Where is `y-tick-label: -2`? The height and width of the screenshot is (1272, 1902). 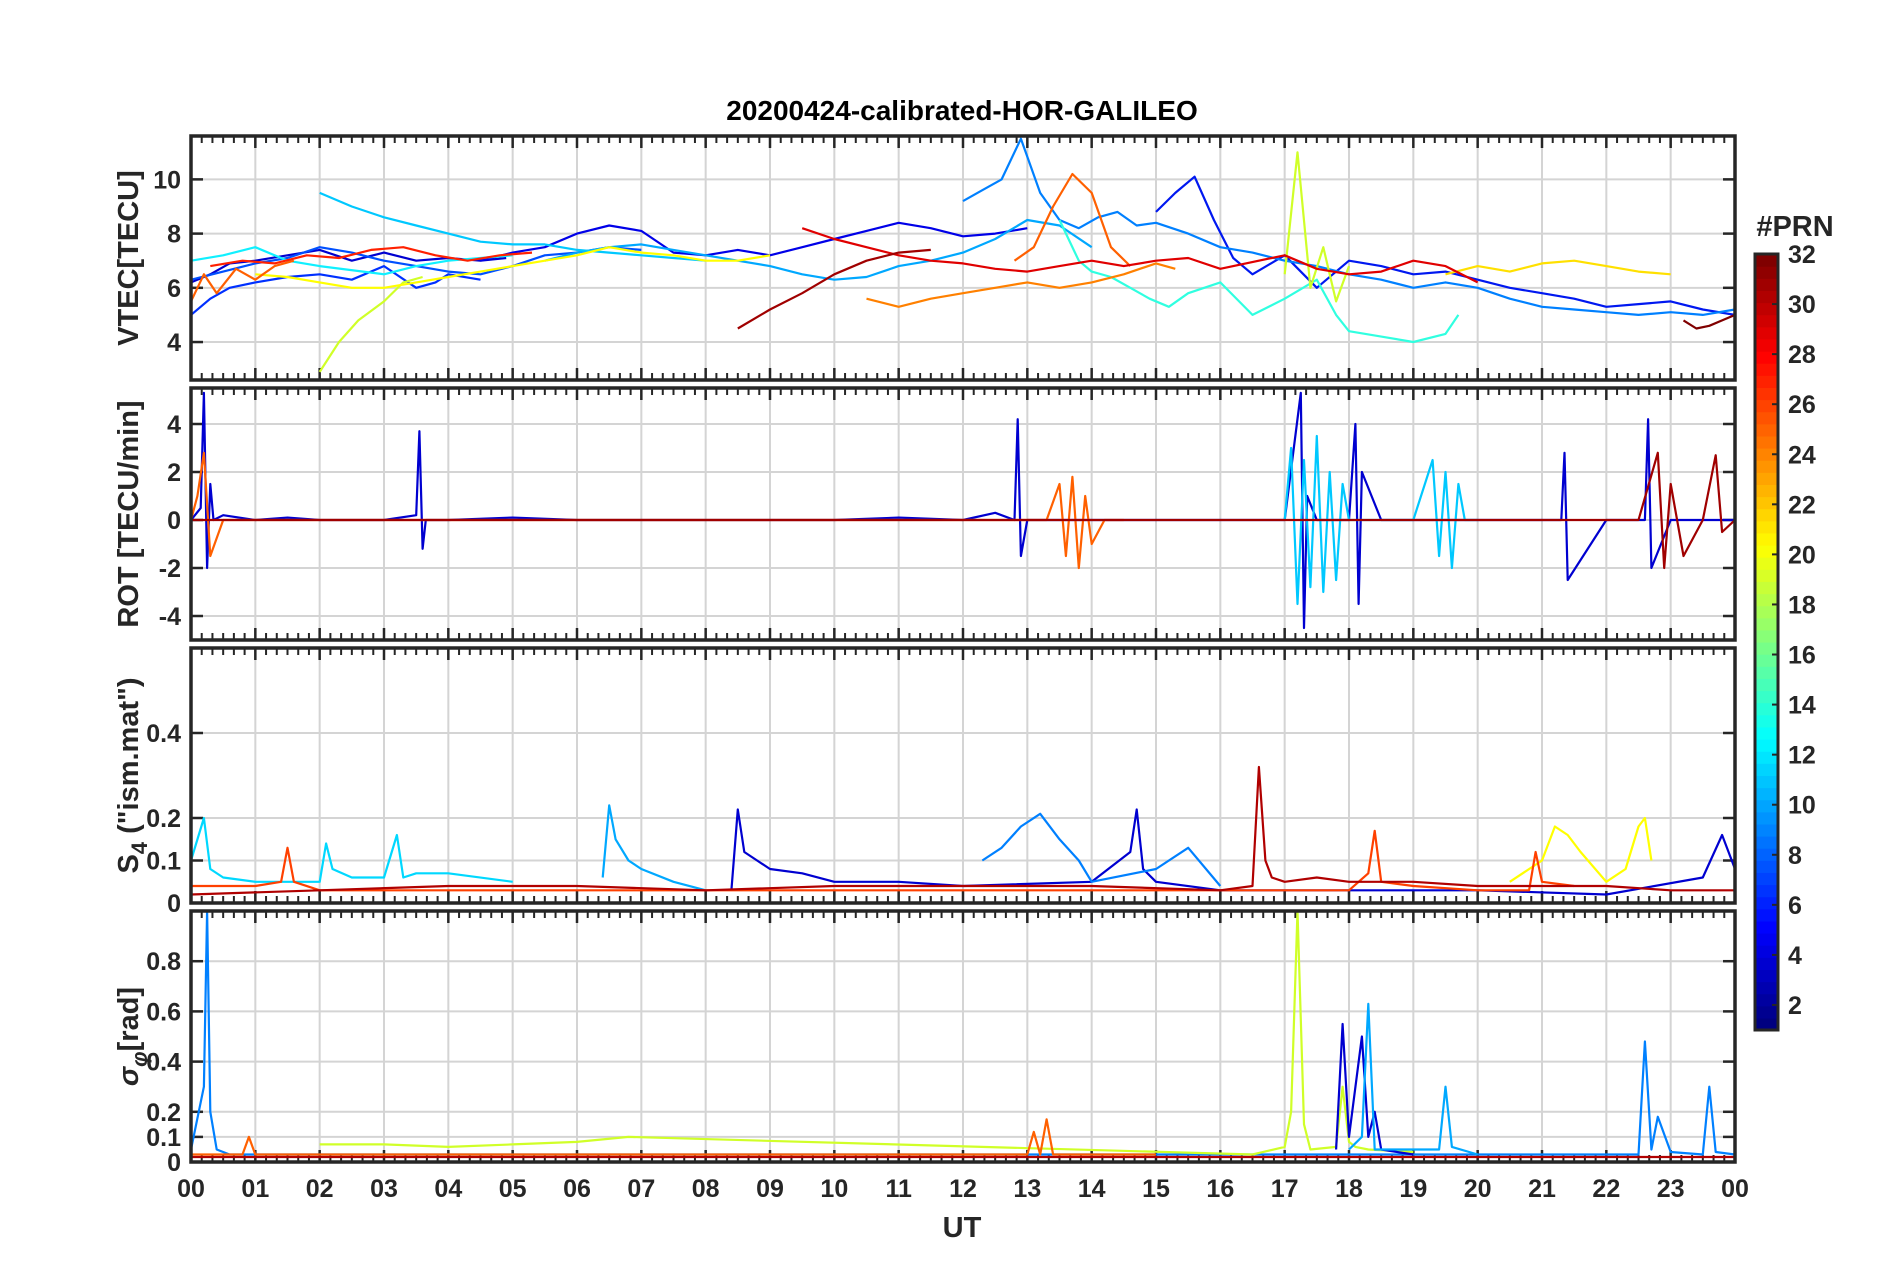
y-tick-label: -2 is located at coordinates (170, 569).